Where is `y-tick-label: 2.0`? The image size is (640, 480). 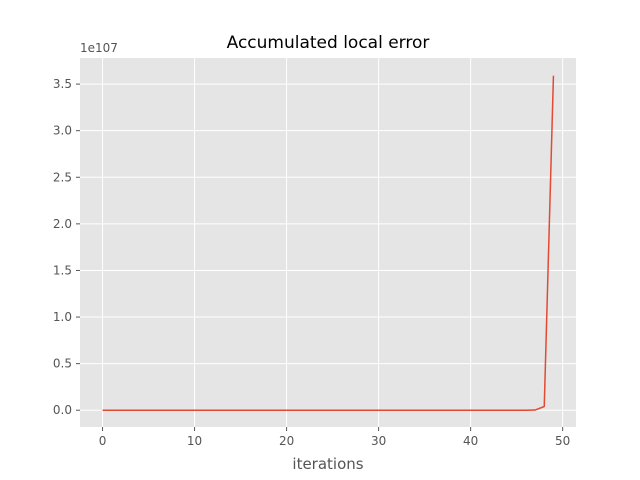
y-tick-label: 2.0 is located at coordinates (62, 224).